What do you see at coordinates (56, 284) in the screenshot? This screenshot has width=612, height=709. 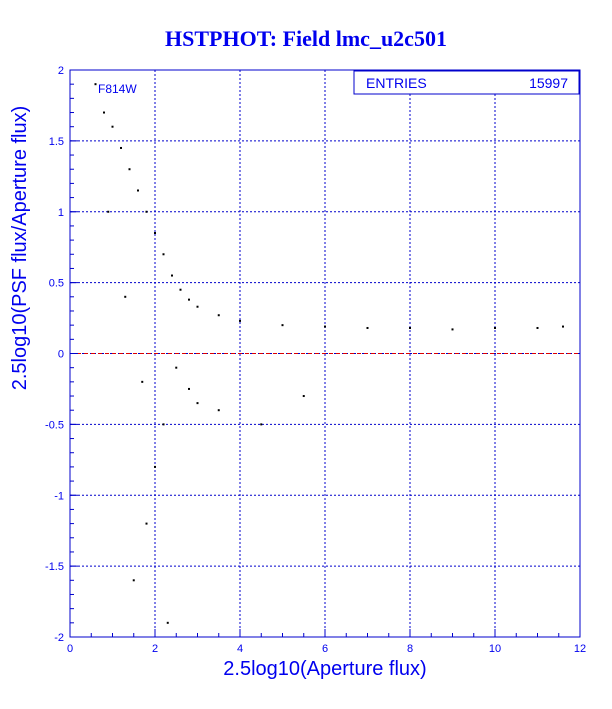 I see `y-tick-label: 0.5` at bounding box center [56, 284].